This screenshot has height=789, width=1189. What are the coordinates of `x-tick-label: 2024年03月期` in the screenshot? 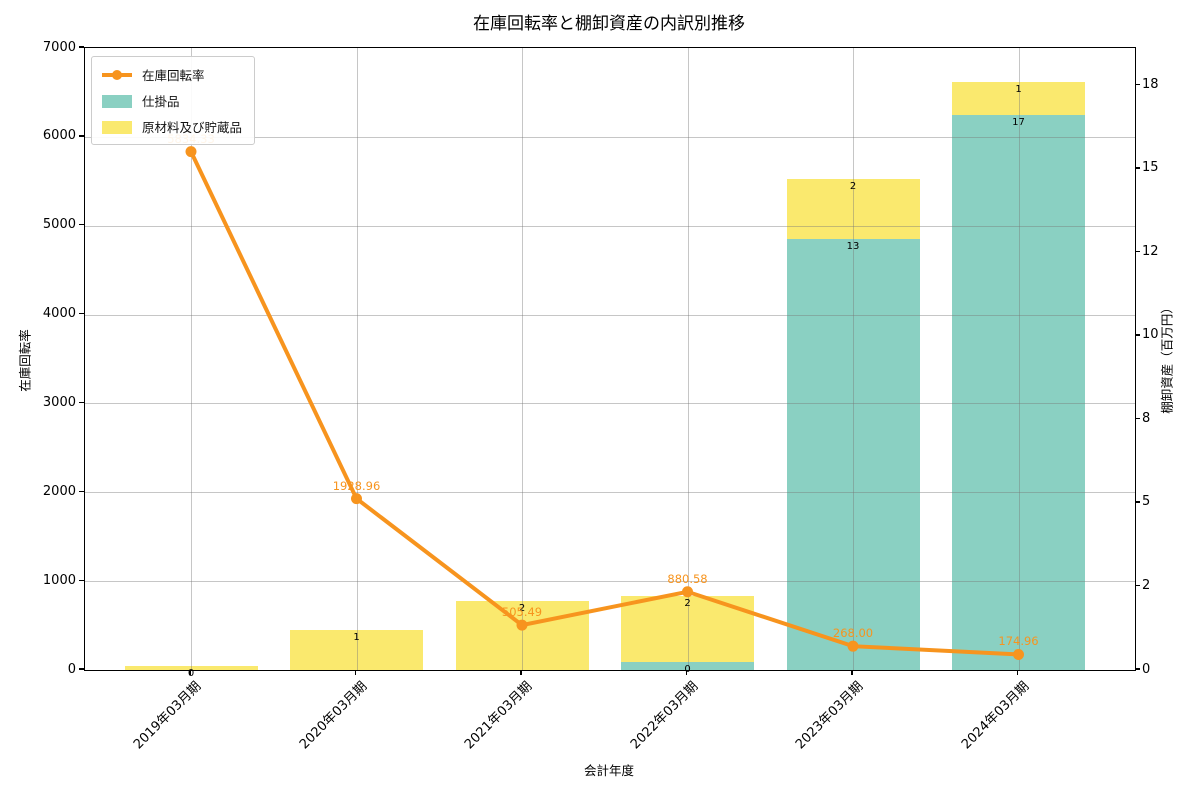 It's located at (995, 716).